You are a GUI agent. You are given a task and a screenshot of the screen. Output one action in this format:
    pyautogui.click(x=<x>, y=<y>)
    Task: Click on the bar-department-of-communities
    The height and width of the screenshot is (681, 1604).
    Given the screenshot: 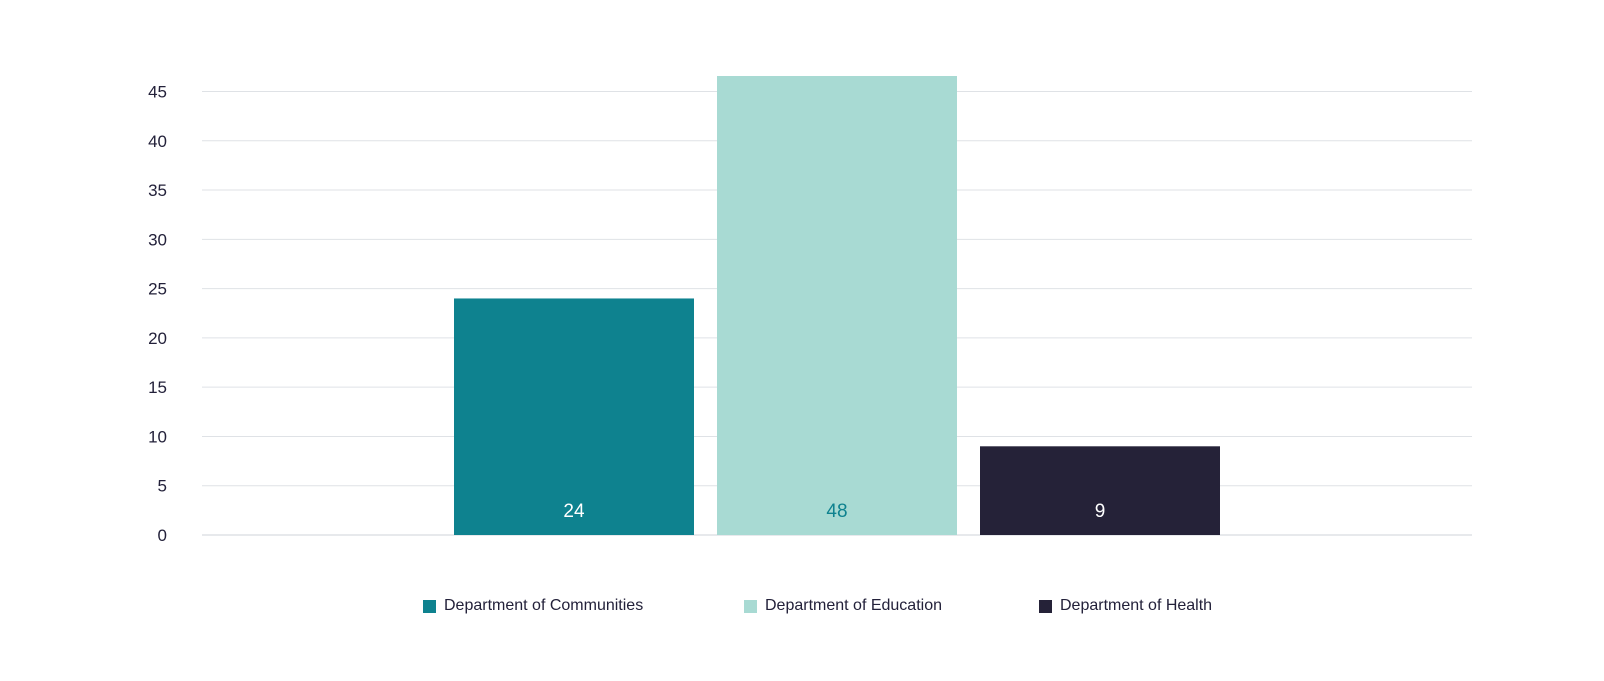 What is the action you would take?
    pyautogui.click(x=574, y=416)
    